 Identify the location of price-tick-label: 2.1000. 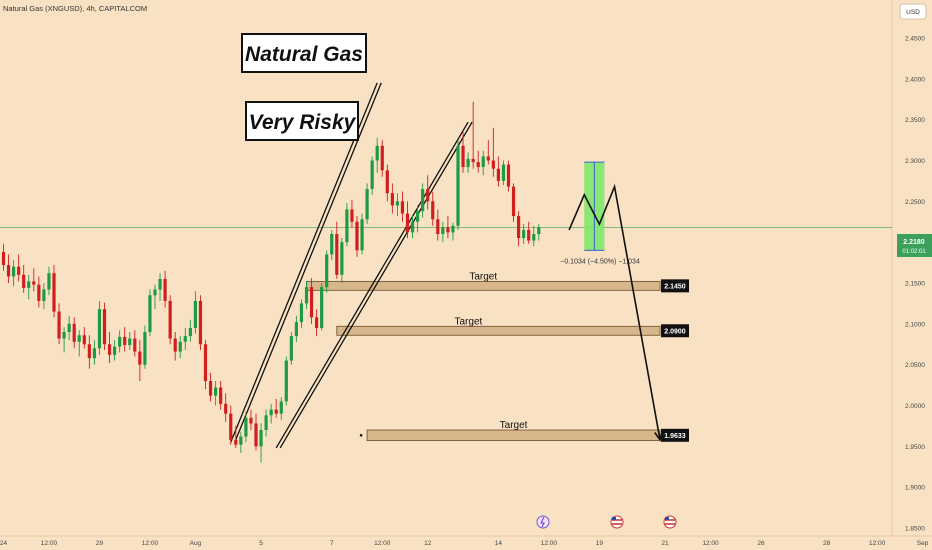
(915, 324).